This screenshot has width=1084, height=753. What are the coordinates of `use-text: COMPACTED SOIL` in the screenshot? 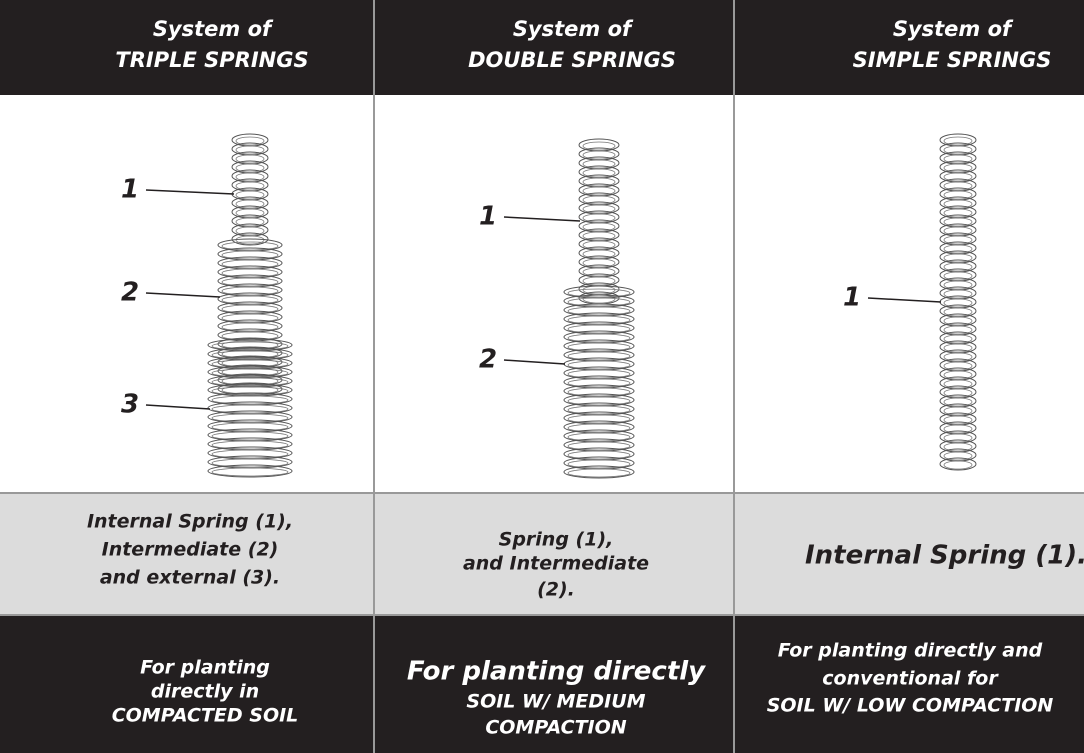 It's located at (205, 716).